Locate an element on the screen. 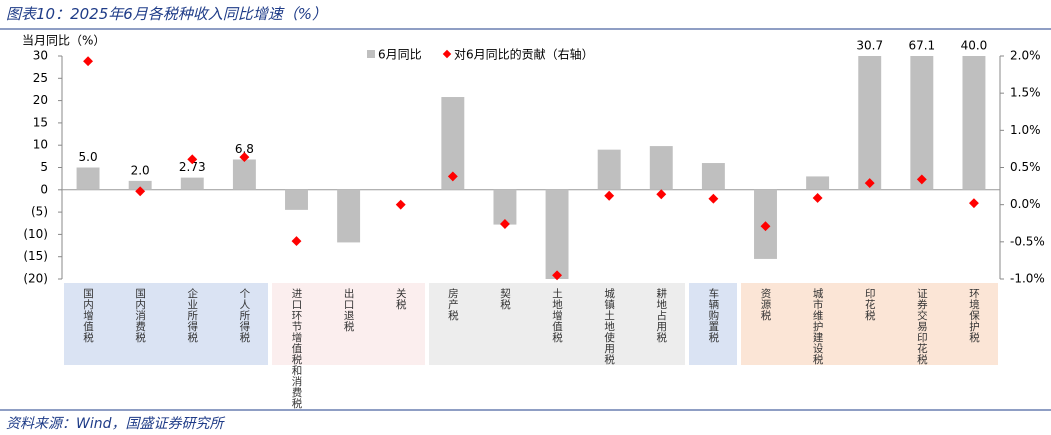 The height and width of the screenshot is (435, 1051). y2-tick-label: 2.0% is located at coordinates (1025, 56).